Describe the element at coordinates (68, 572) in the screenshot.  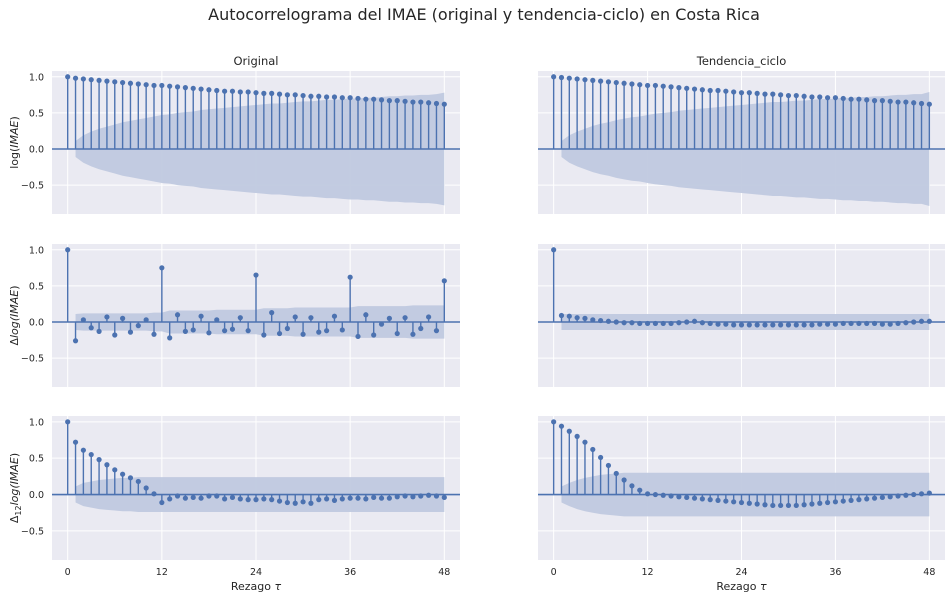
I see `x-tick-label: 0` at that location.